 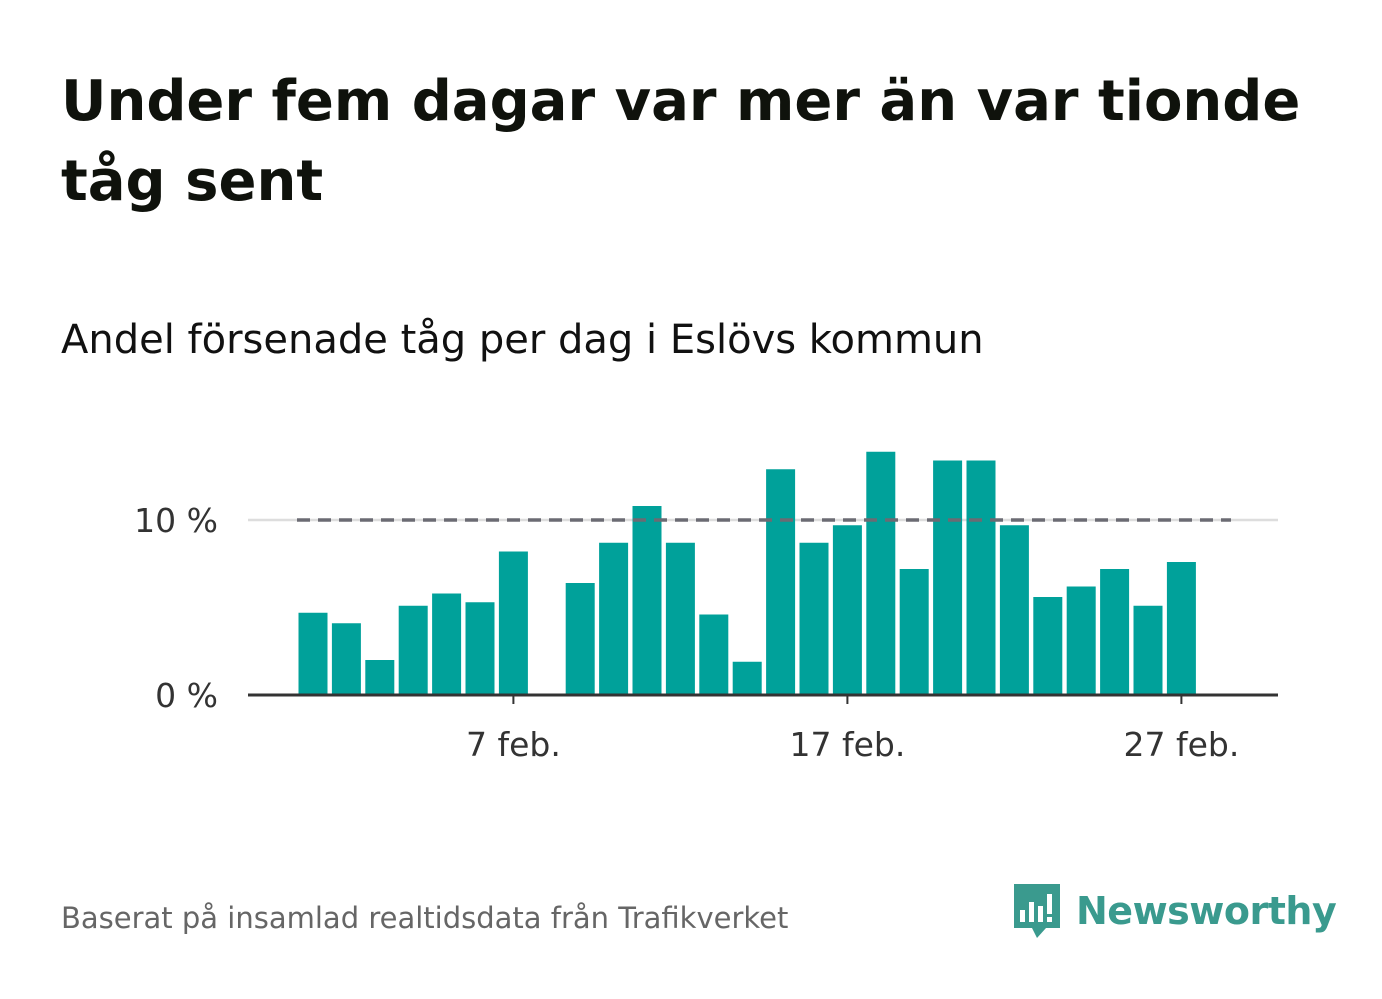 What do you see at coordinates (1181, 744) in the screenshot?
I see `x-tick-label: 27 feb.` at bounding box center [1181, 744].